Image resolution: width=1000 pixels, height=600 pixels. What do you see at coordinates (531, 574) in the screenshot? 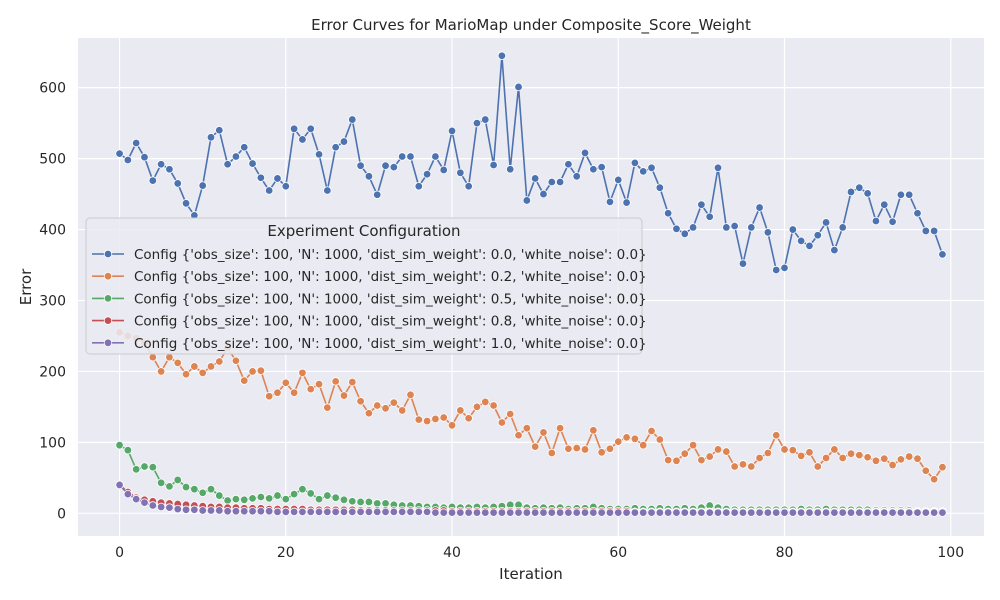
I see `x-axis-title: Iteration` at bounding box center [531, 574].